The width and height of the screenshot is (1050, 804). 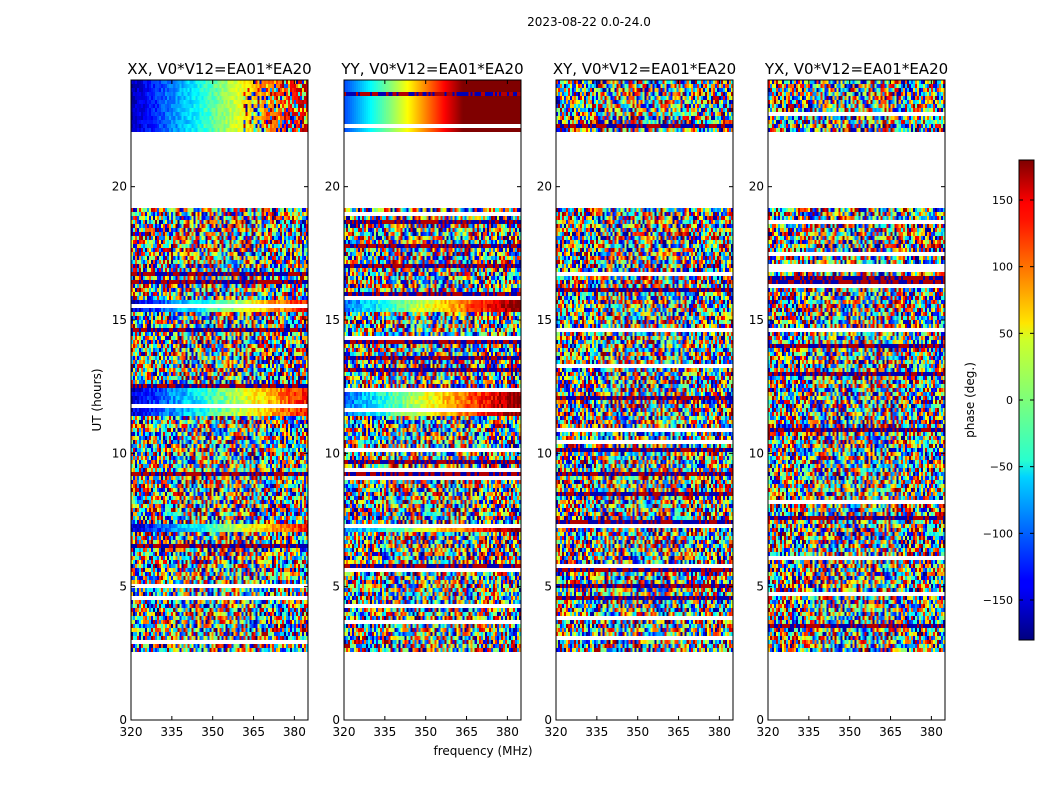 I want to click on colorbar-tick-label: 150, so click(x=1002, y=200).